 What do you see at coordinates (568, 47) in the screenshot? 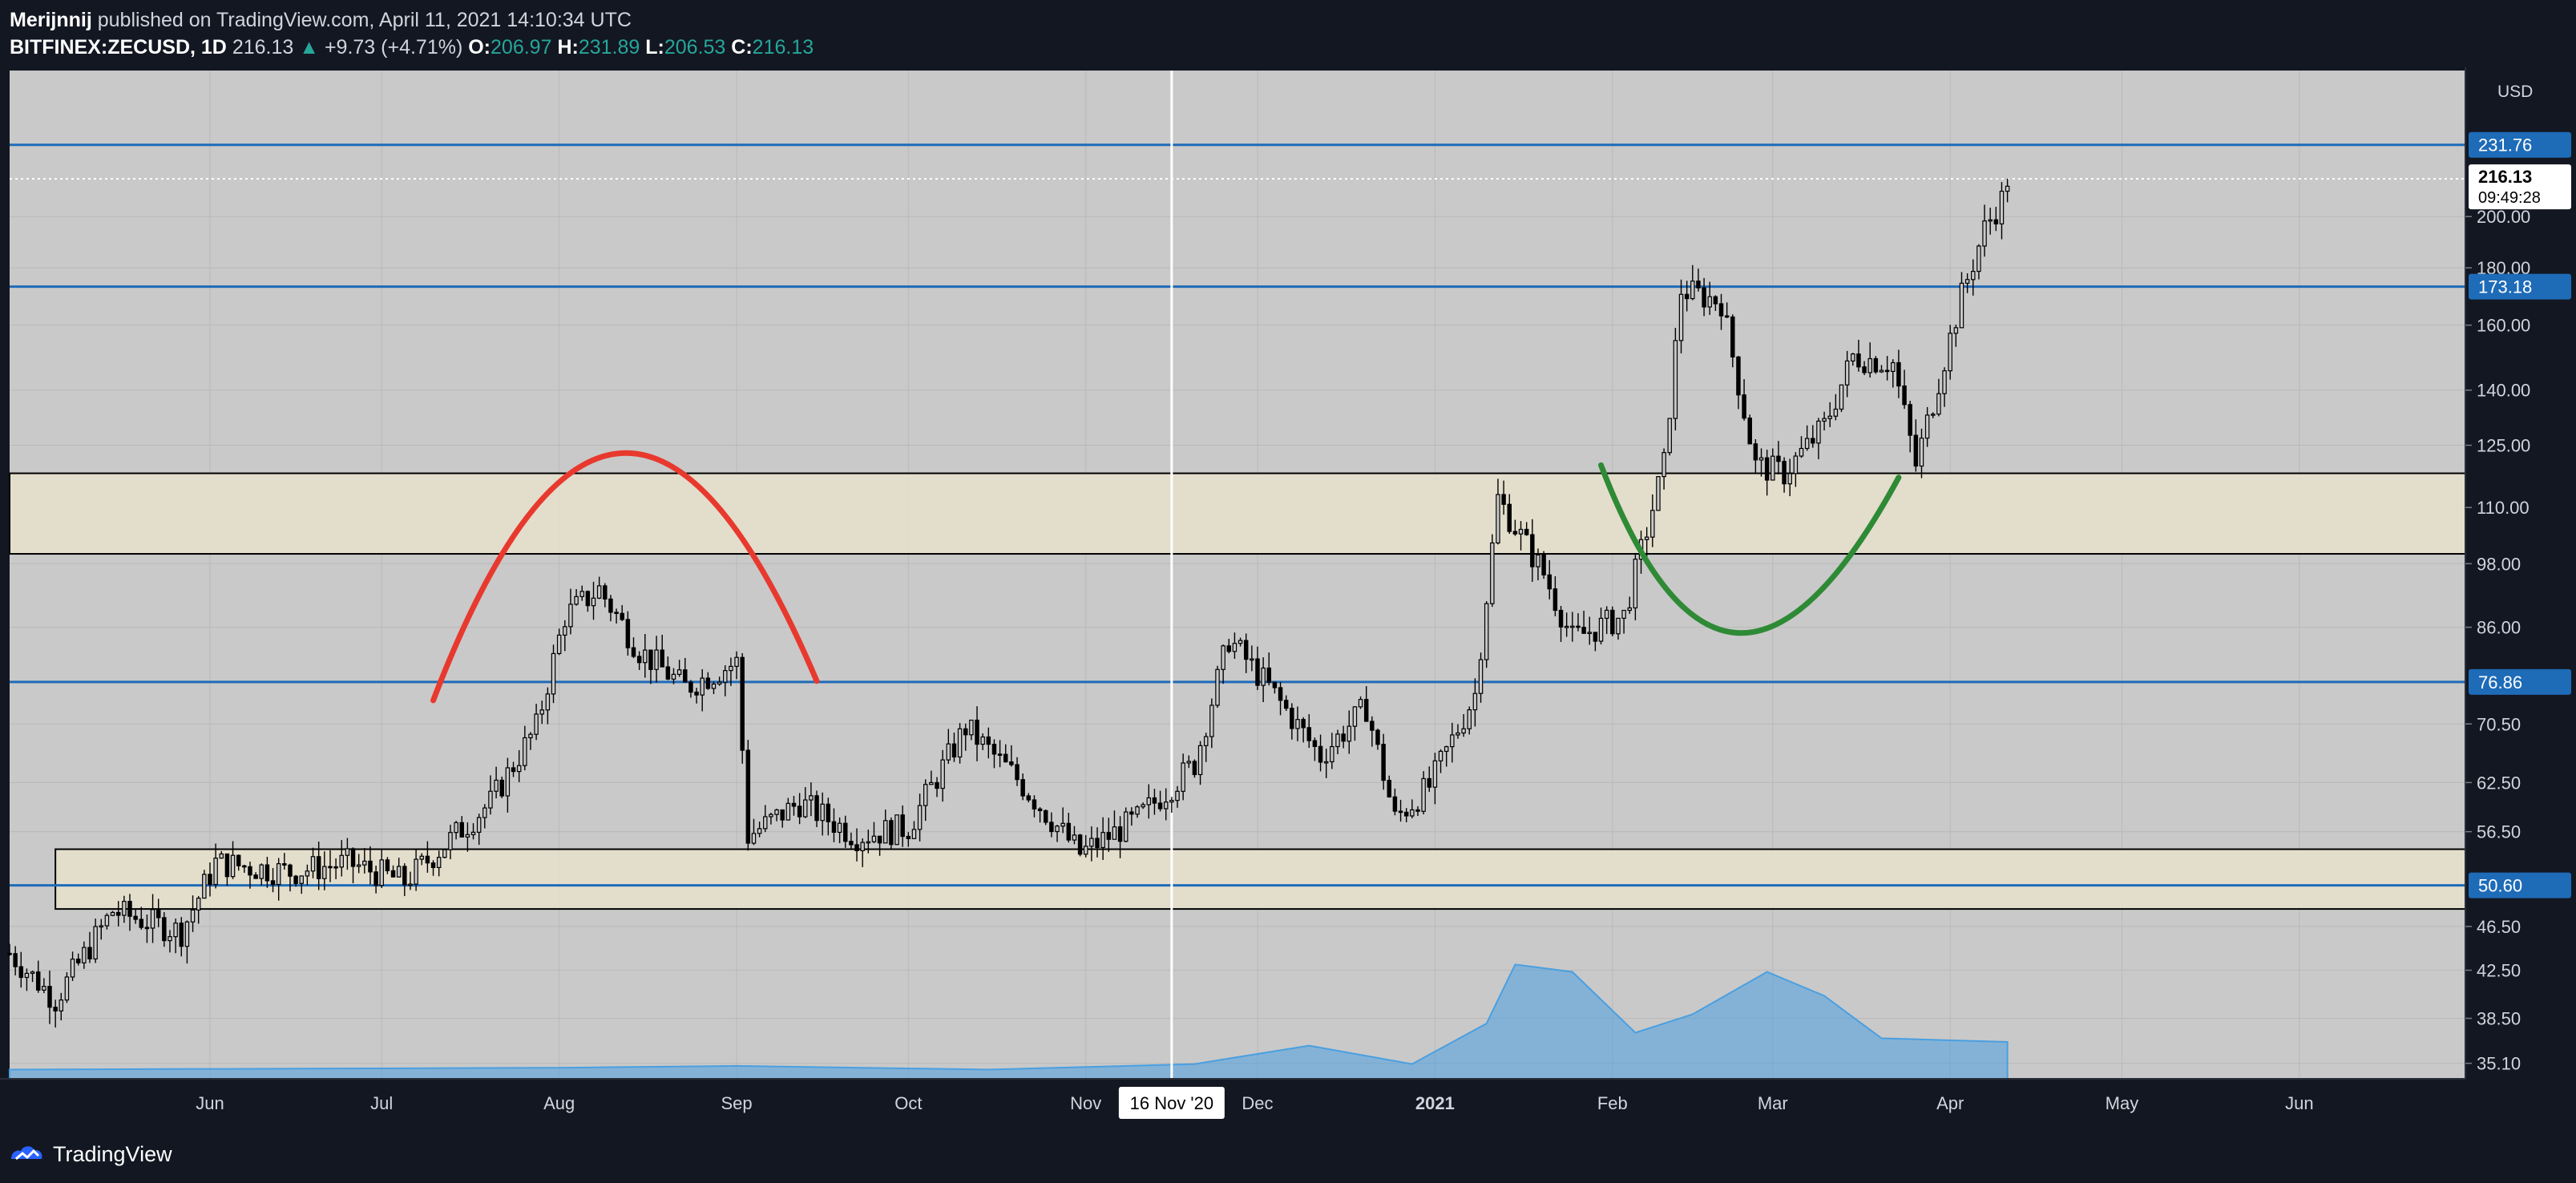
I see `high-label: H:` at bounding box center [568, 47].